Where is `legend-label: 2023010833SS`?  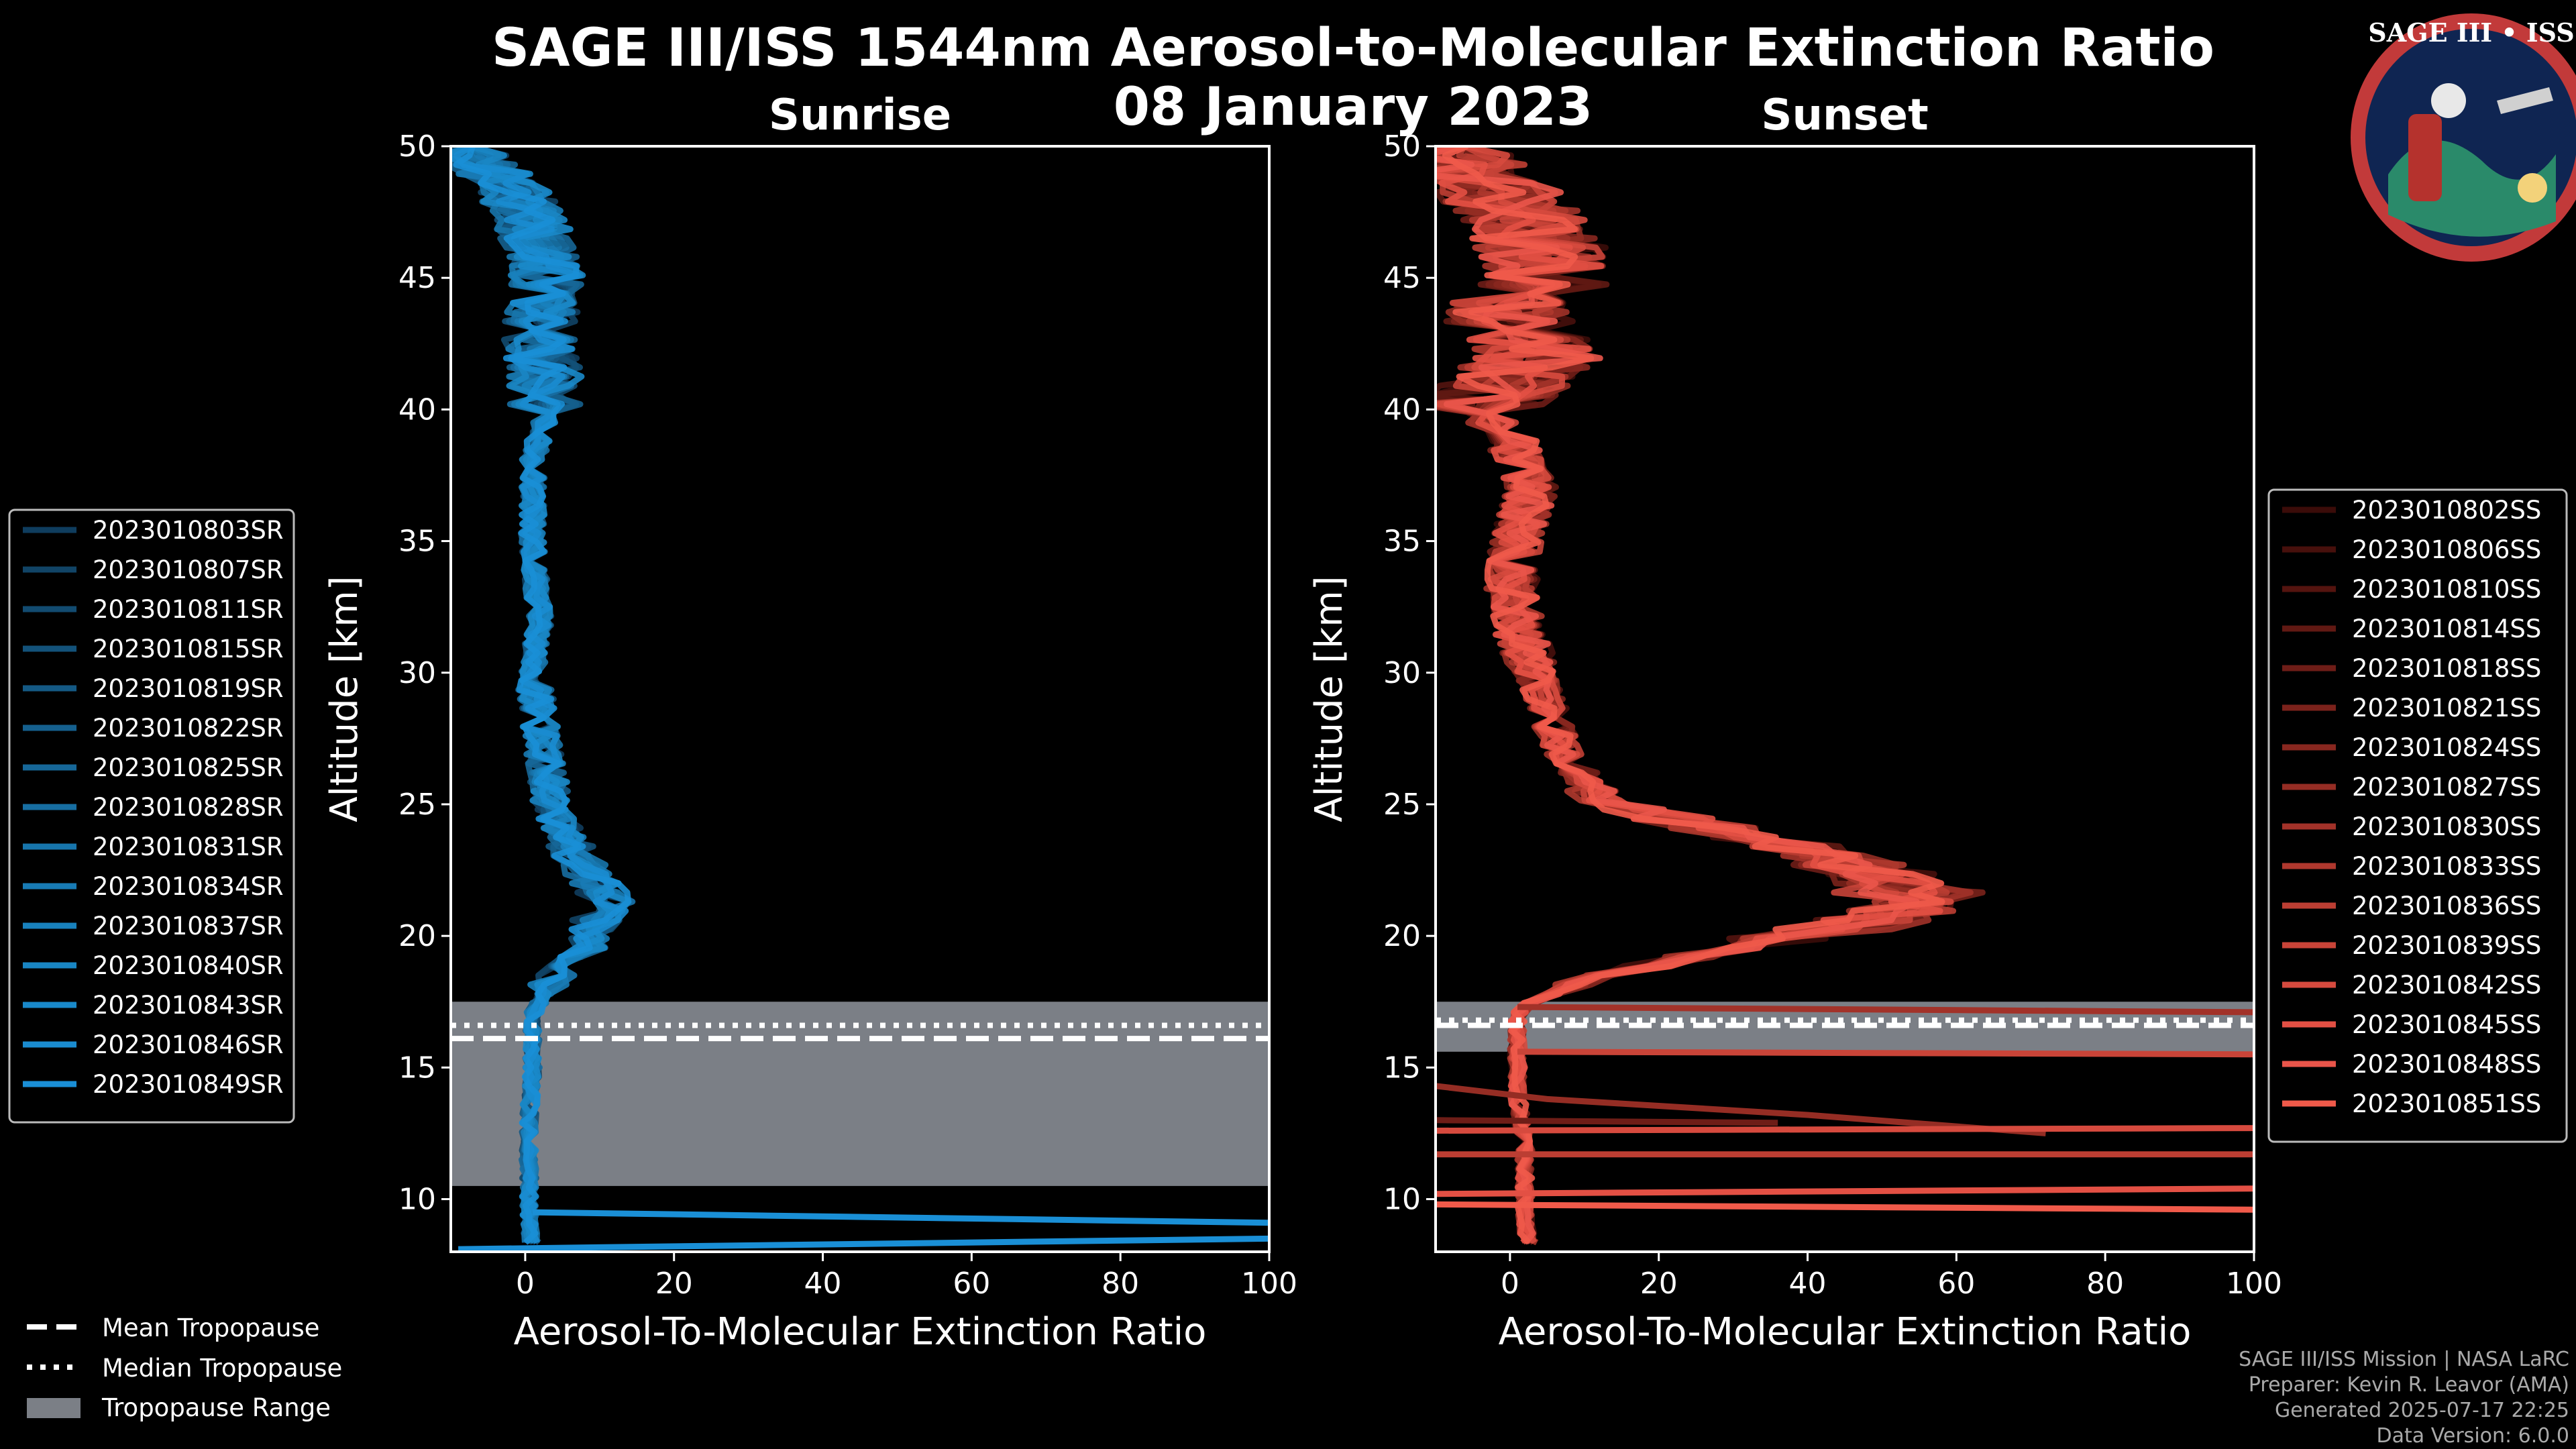 legend-label: 2023010833SS is located at coordinates (2446, 866).